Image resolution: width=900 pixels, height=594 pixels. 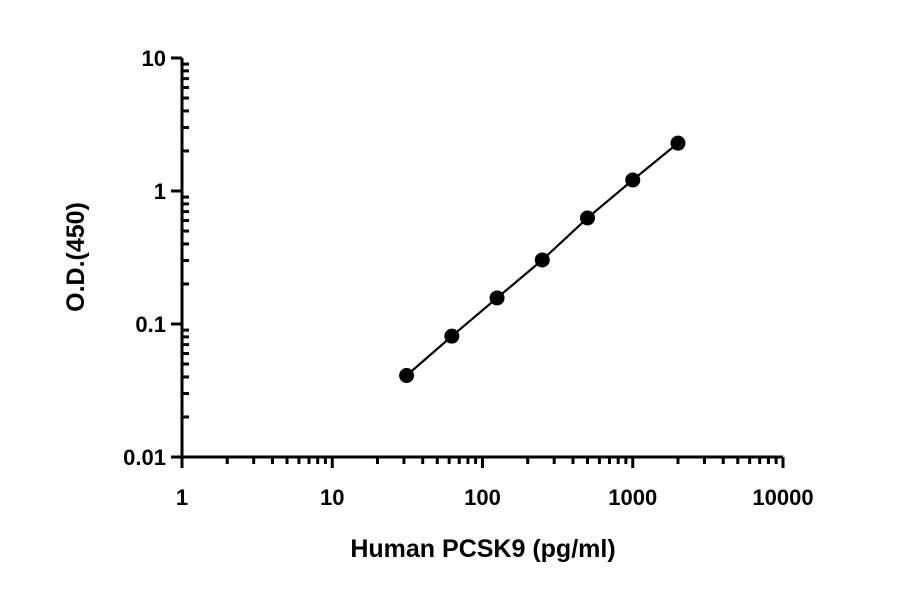 I want to click on x-tick-label: 10, so click(x=332, y=497).